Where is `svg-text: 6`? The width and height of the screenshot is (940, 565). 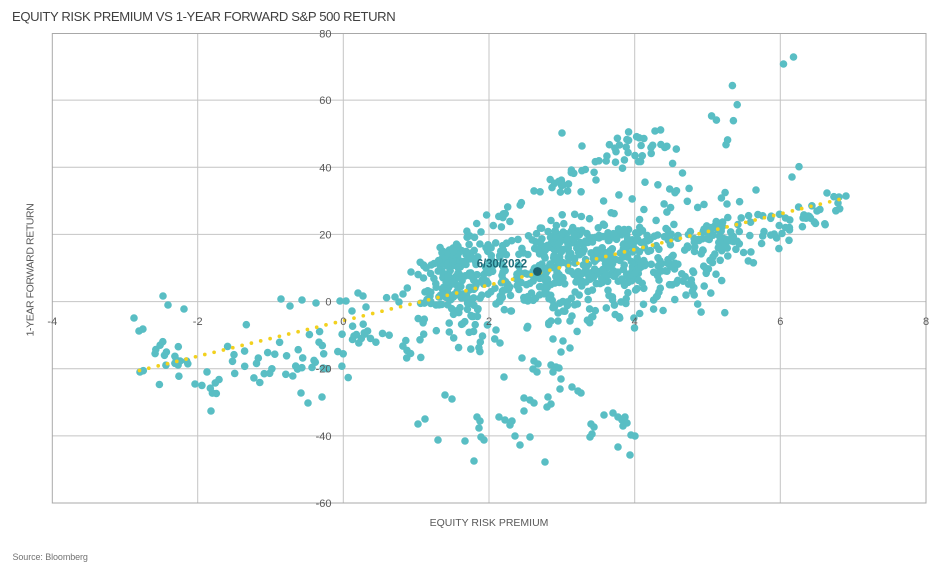
svg-text: 6 is located at coordinates (780, 322).